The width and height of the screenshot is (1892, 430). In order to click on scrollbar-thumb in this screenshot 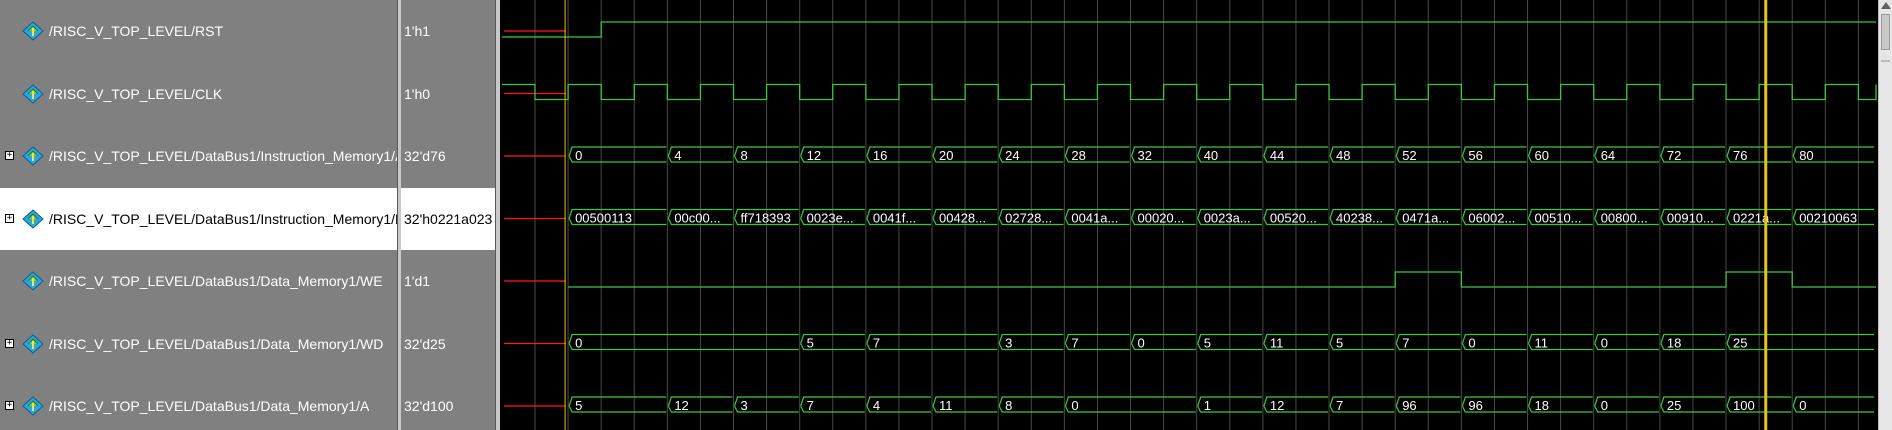, I will do `click(1885, 32)`.